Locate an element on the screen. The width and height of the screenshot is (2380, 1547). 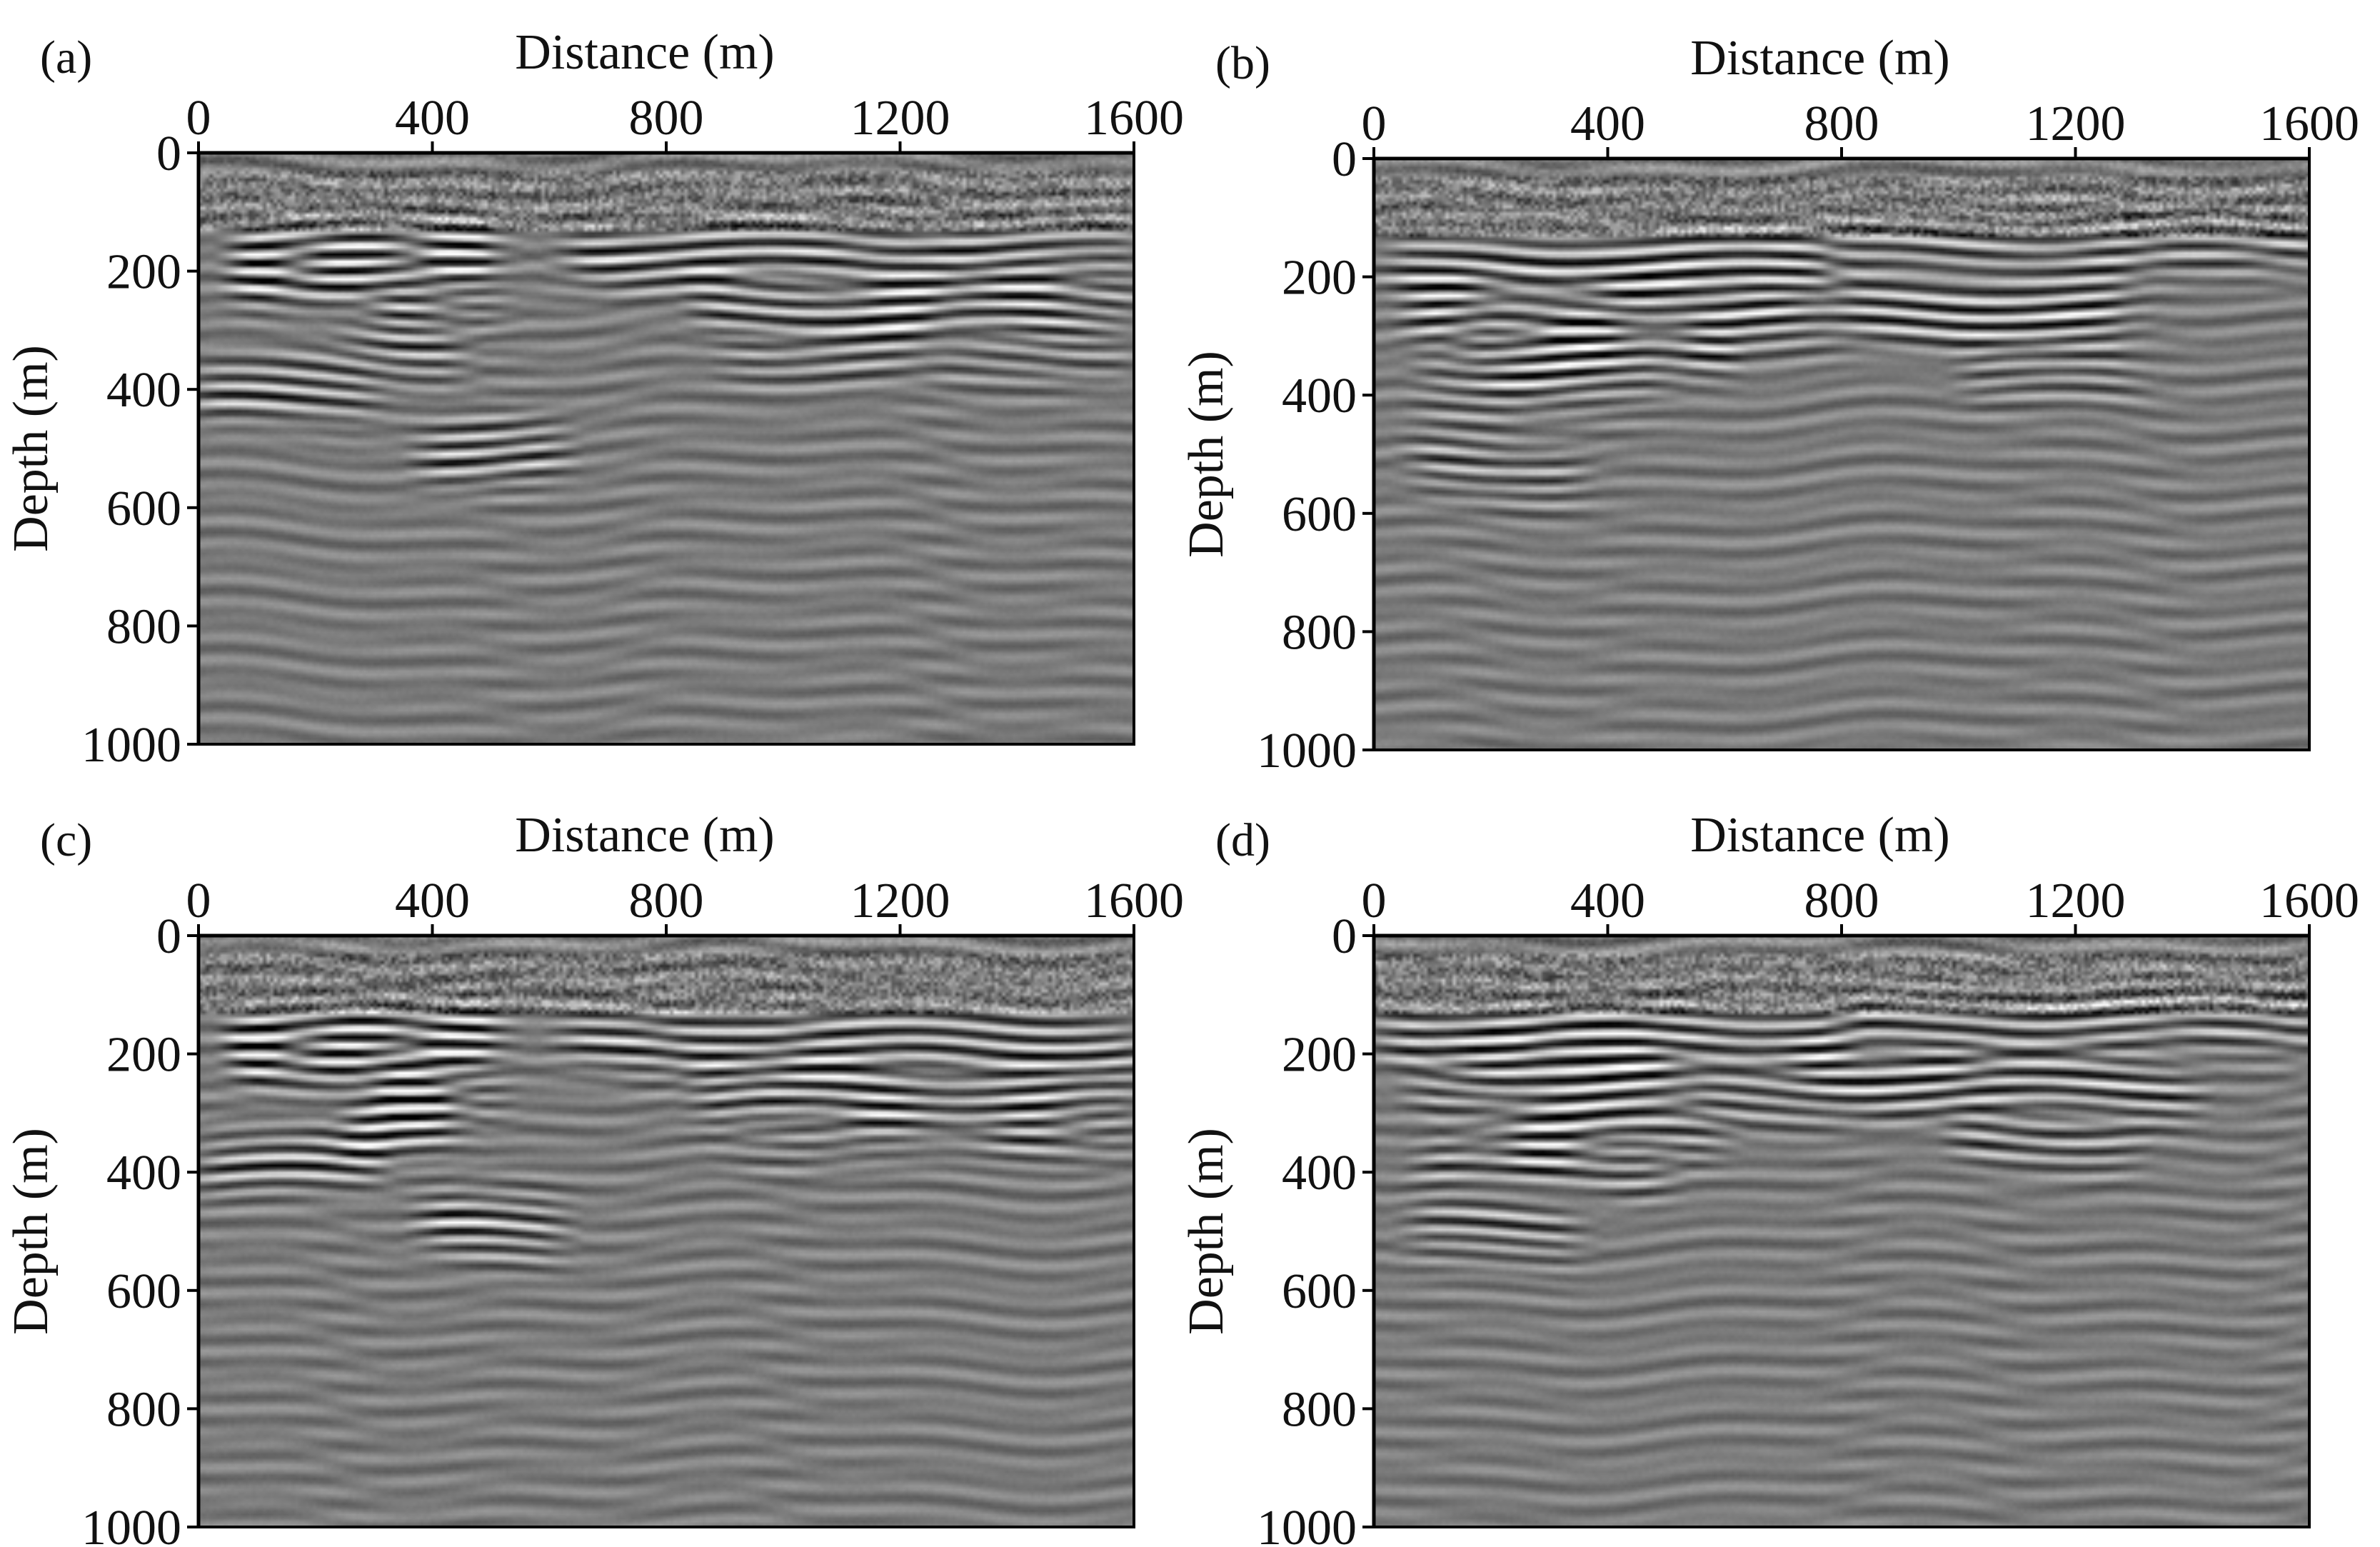
panel-label: (c) is located at coordinates (66, 840).